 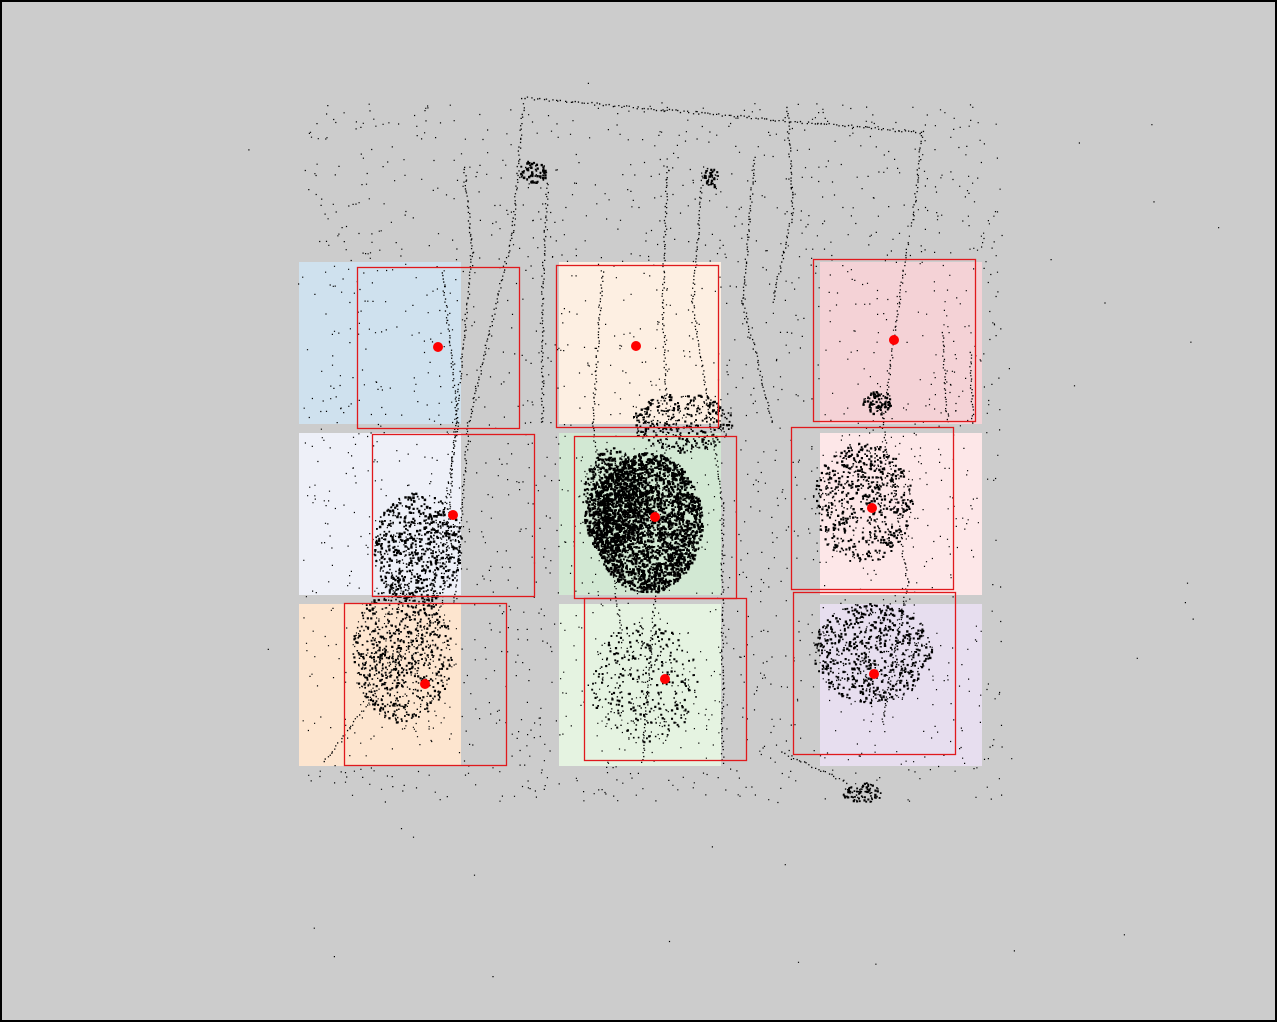 I want to click on tile-r1c1, so click(x=380, y=343).